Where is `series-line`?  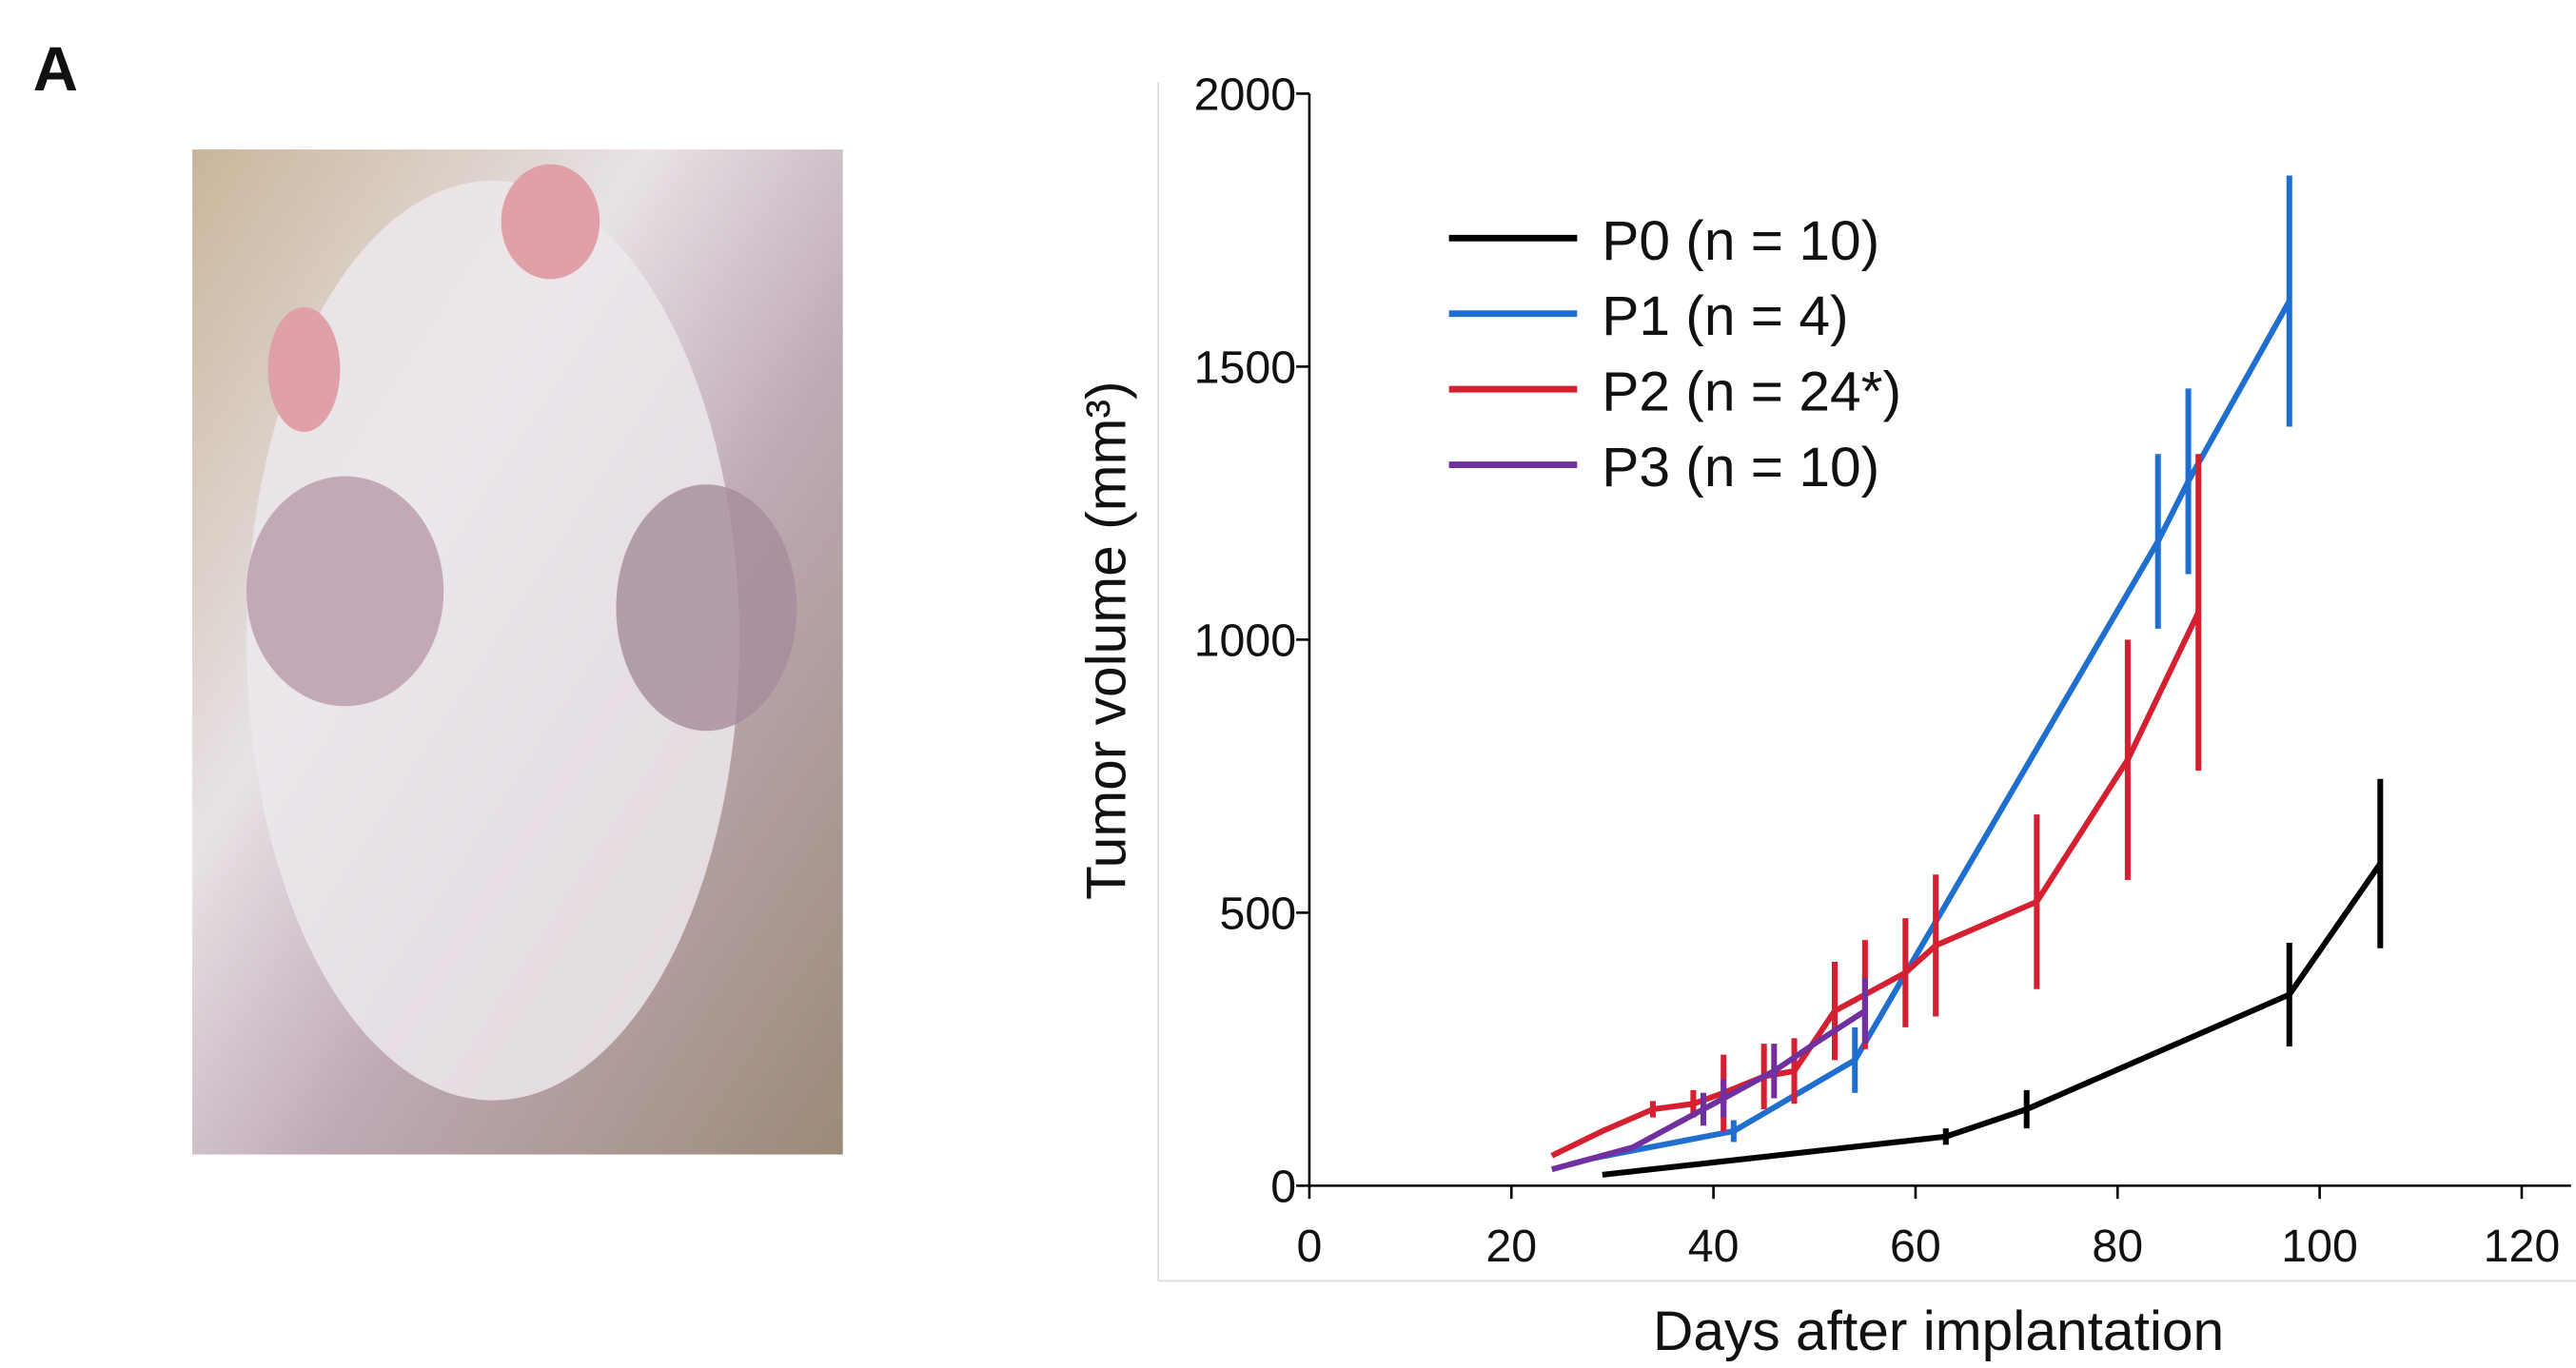
series-line is located at coordinates (1992, 1020).